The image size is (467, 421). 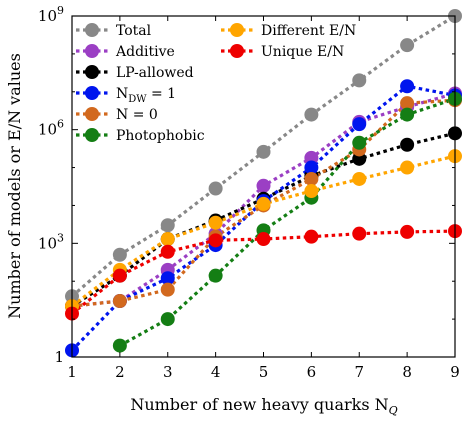 I want to click on x-tick-label: 4, so click(x=216, y=372).